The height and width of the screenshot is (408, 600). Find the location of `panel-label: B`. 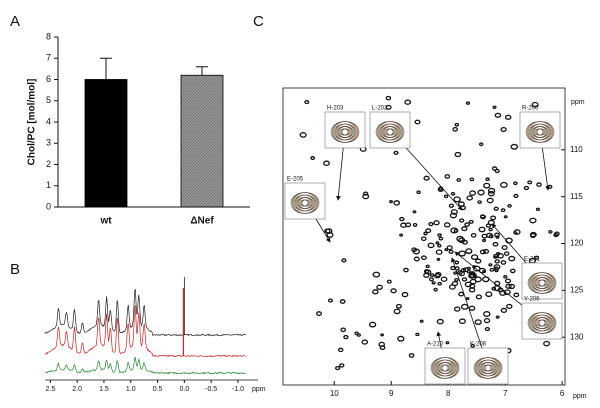

panel-label: B is located at coordinates (15, 269).